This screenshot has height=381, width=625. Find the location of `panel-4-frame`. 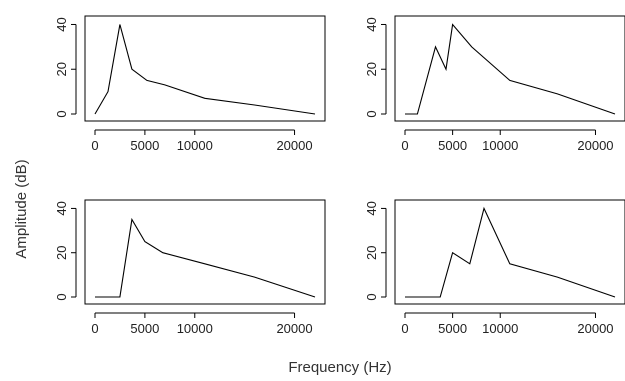

panel-4-frame is located at coordinates (509, 252).